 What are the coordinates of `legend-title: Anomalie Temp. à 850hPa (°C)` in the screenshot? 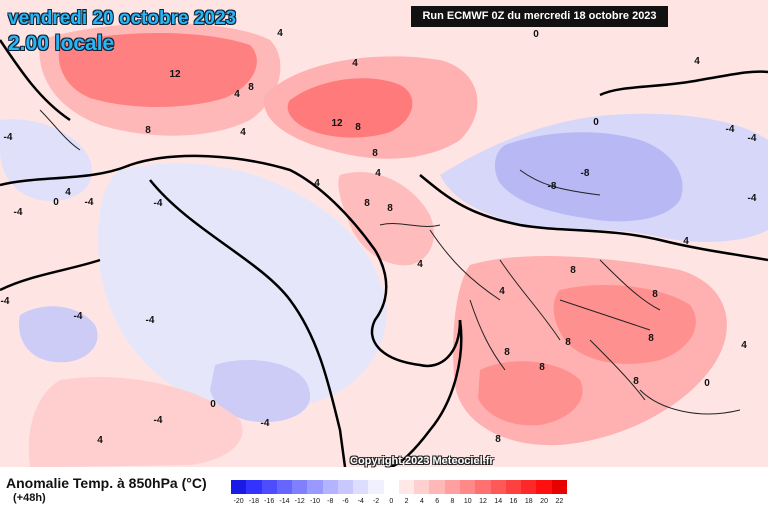 It's located at (106, 483).